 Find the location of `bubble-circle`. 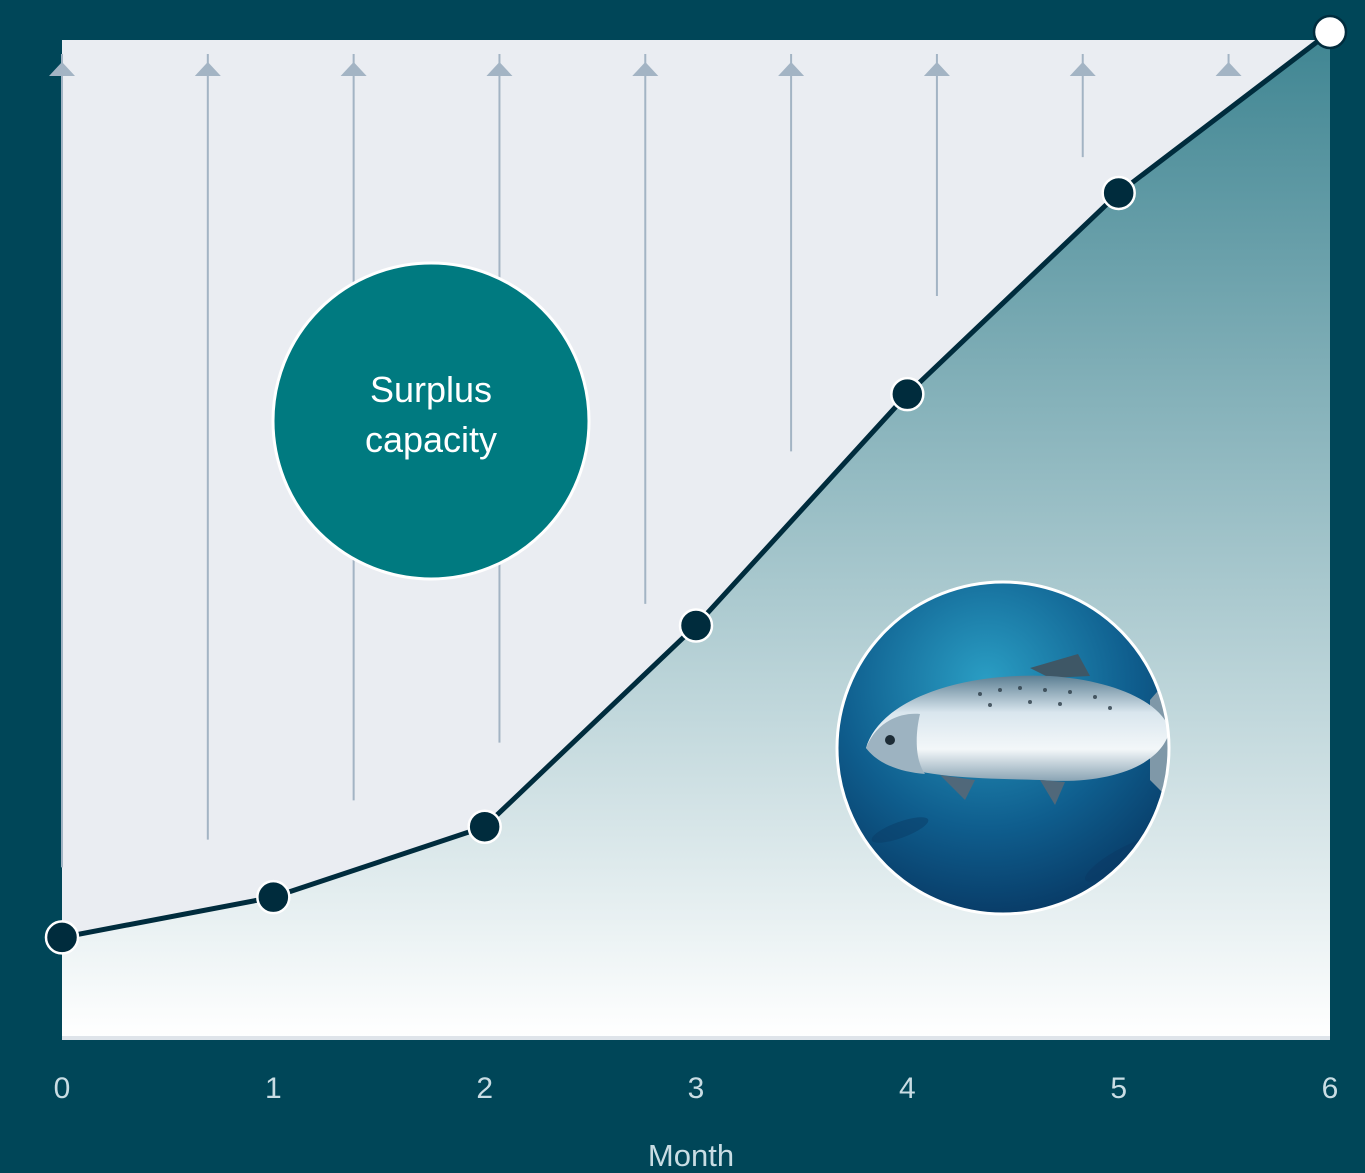

bubble-circle is located at coordinates (431, 421).